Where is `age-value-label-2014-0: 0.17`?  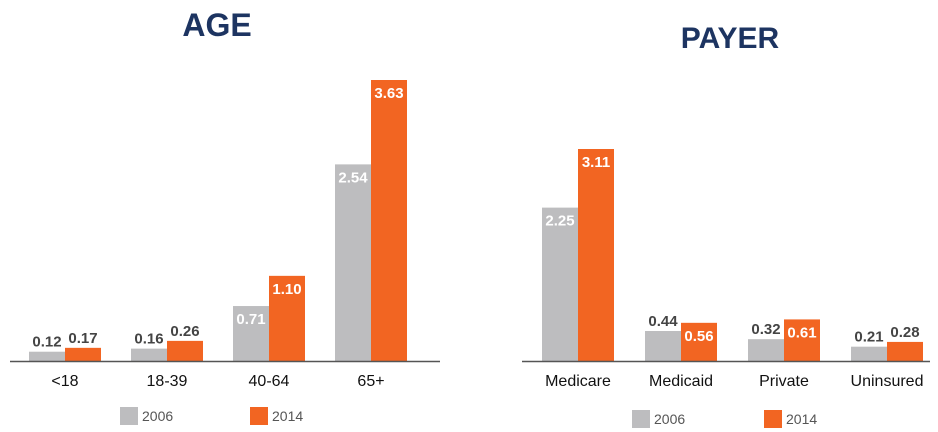 age-value-label-2014-0: 0.17 is located at coordinates (82, 338).